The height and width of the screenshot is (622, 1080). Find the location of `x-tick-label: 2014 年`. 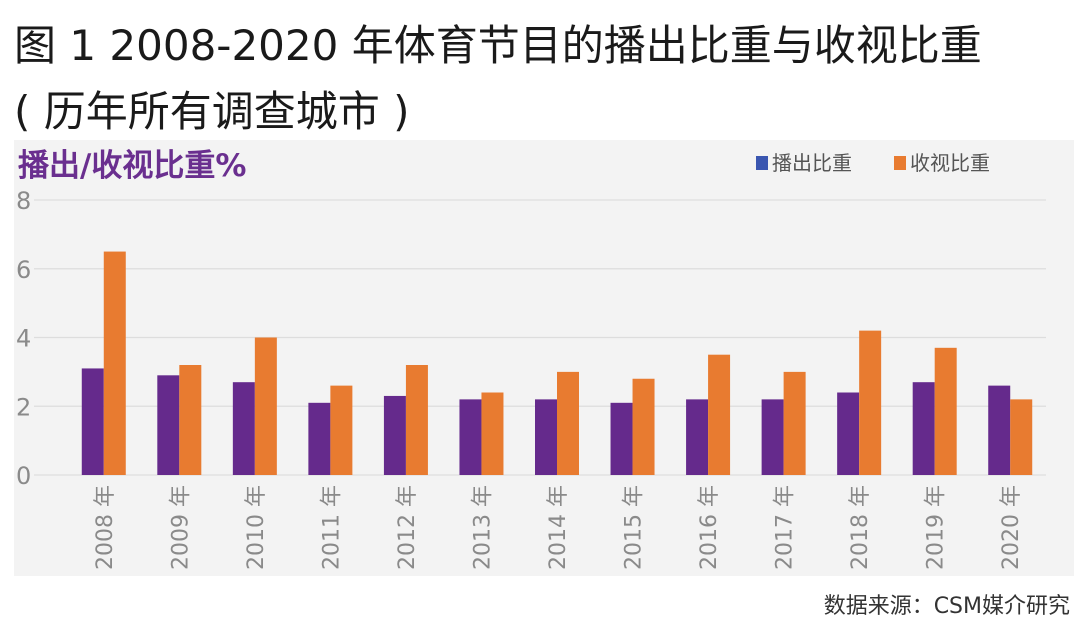

x-tick-label: 2014 年 is located at coordinates (558, 527).